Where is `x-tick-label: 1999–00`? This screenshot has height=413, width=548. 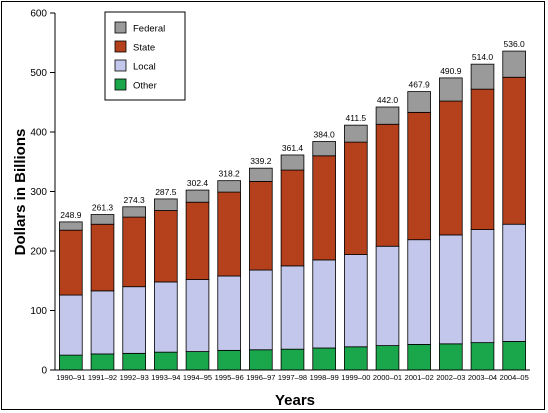 x-tick-label: 1999–00 is located at coordinates (355, 377).